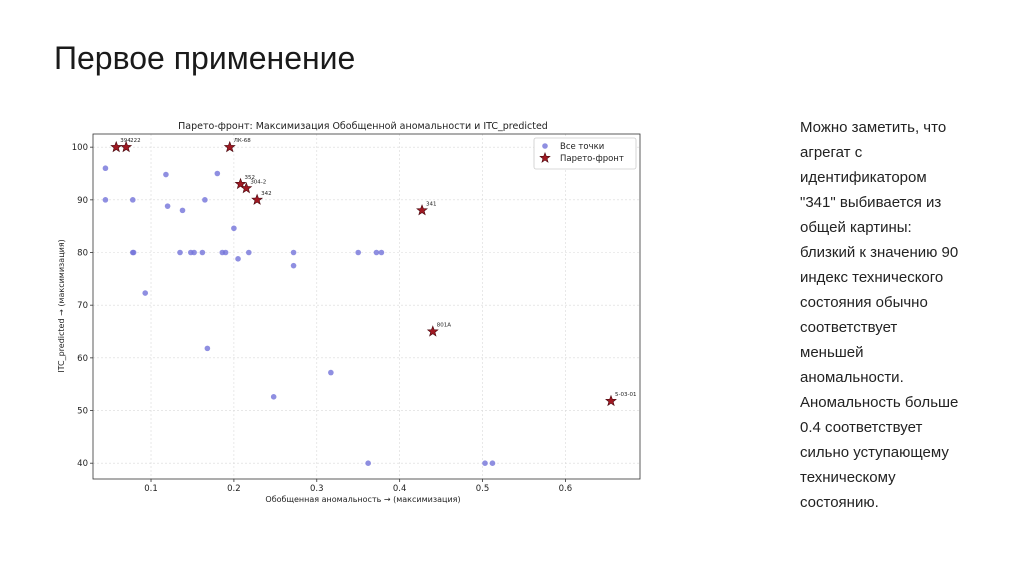  I want to click on y-tick-label: 70, so click(82, 306).